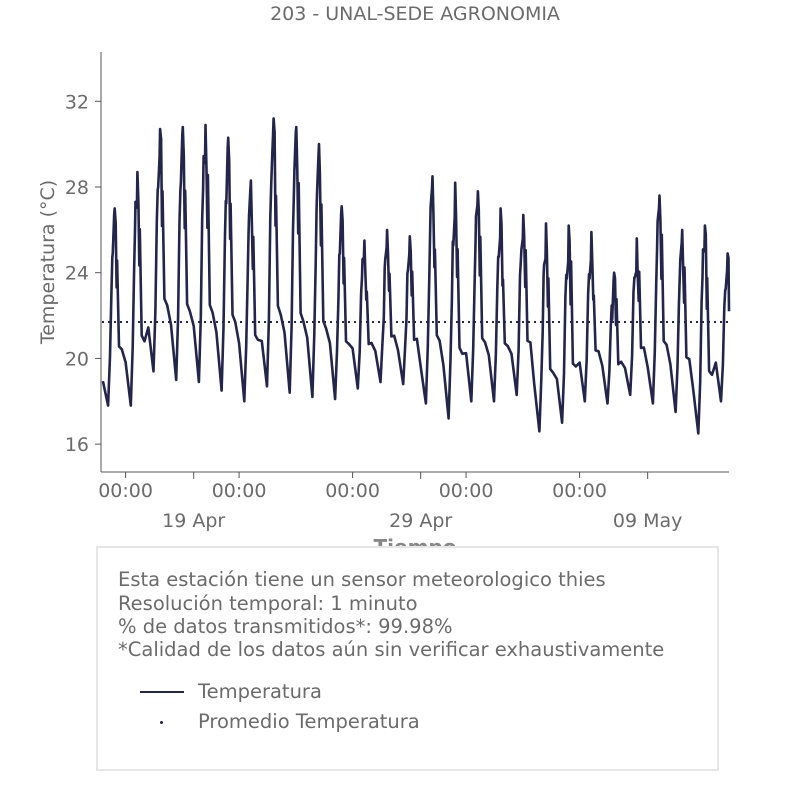 Image resolution: width=806 pixels, height=806 pixels. What do you see at coordinates (77, 445) in the screenshot?
I see `y-tick-label-16: 16` at bounding box center [77, 445].